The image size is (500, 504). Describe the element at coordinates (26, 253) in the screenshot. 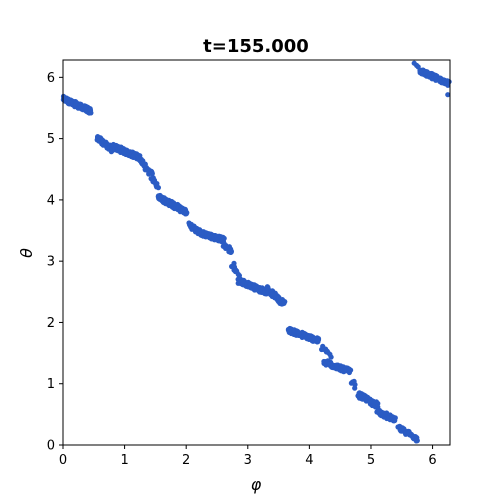

I see `y-axis-label: θ` at that location.